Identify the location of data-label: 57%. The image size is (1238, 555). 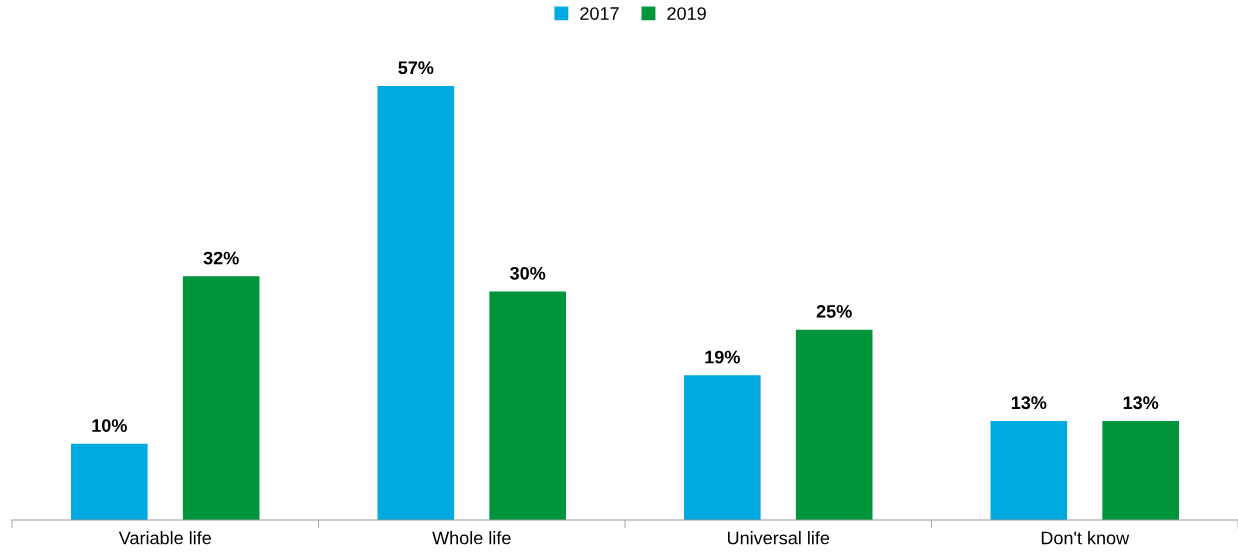
(416, 68).